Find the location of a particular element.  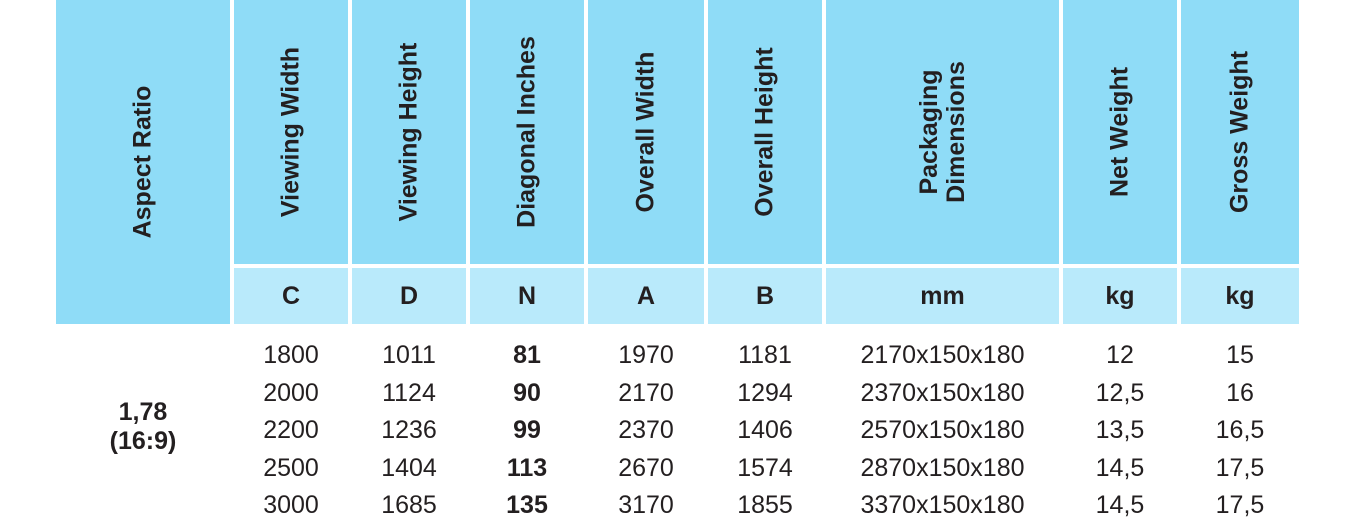

aspect-ratio-value: 1,78 (16:9) is located at coordinates (143, 427).